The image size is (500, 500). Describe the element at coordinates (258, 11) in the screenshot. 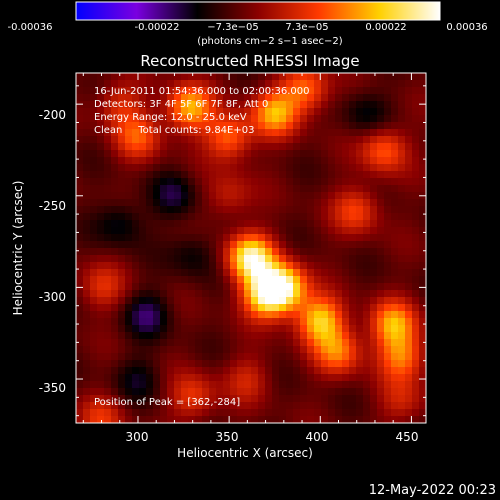

I see `colorbar-gradient` at that location.